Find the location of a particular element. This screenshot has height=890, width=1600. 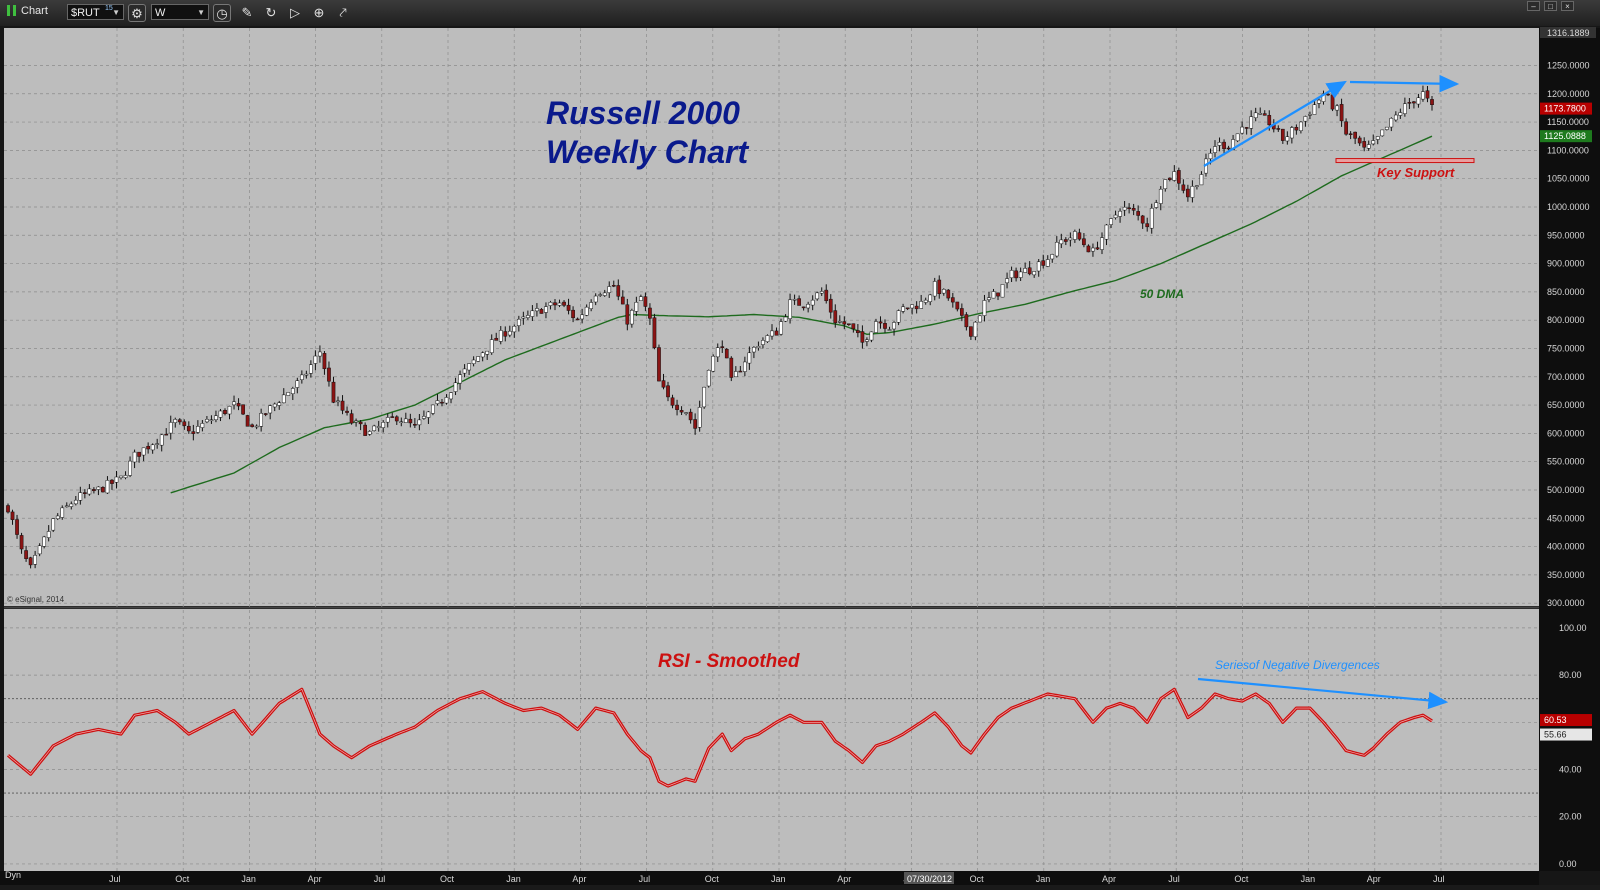

price-tick-label: 650.0000 is located at coordinates (1566, 405).